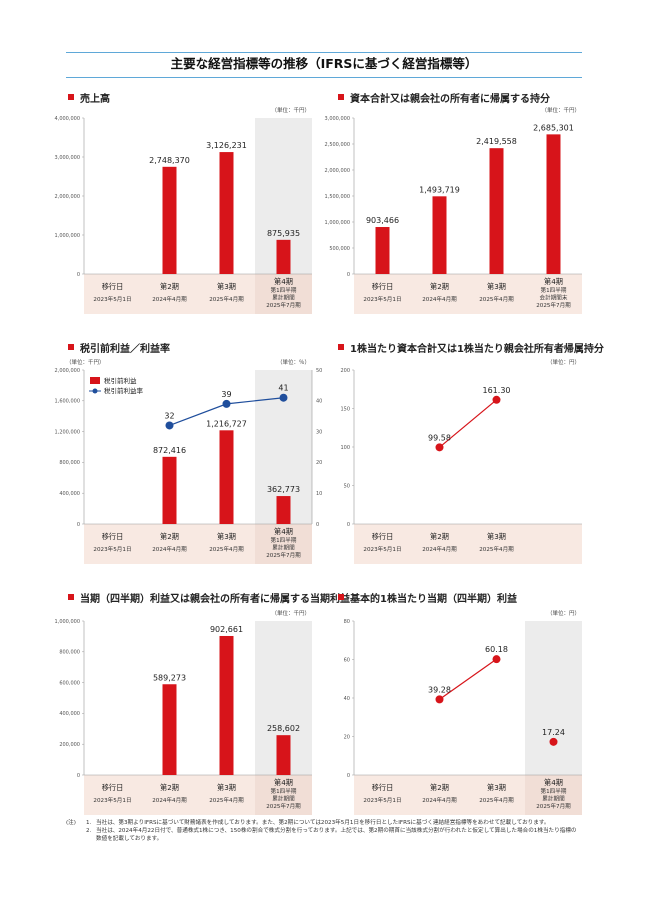 The image size is (648, 915). Describe the element at coordinates (496, 141) in the screenshot. I see `bar-value-label: 2,419,558` at that location.